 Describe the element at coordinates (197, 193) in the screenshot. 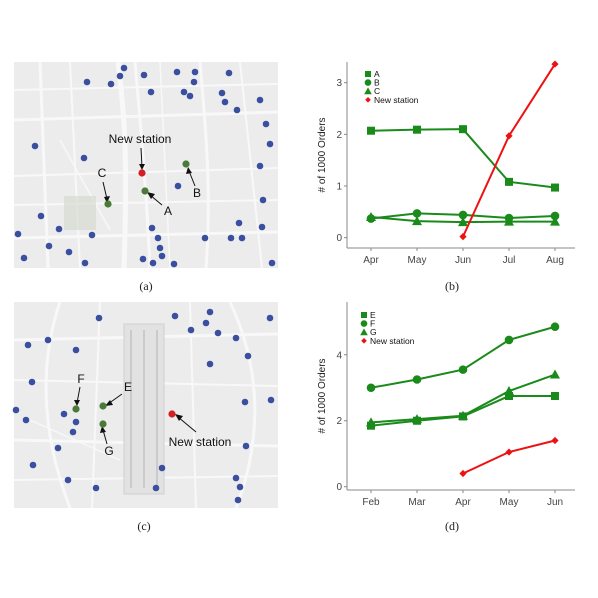

I see `map-a-label-b: B` at that location.